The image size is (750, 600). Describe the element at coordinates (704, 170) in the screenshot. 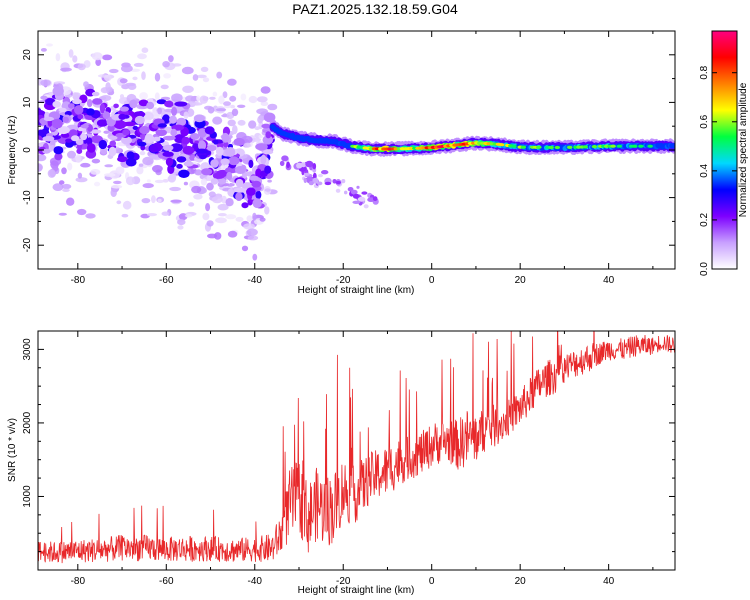

I see `colorbar-tick-label: 0.4` at that location.